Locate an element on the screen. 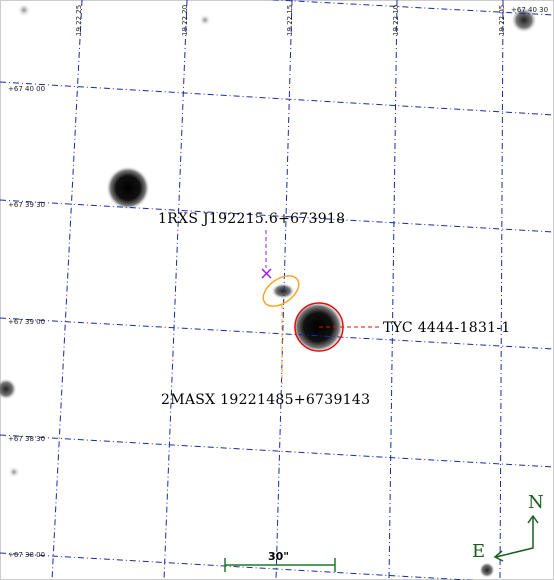 The width and height of the screenshot is (554, 580). compass-north-label: N is located at coordinates (536, 502).